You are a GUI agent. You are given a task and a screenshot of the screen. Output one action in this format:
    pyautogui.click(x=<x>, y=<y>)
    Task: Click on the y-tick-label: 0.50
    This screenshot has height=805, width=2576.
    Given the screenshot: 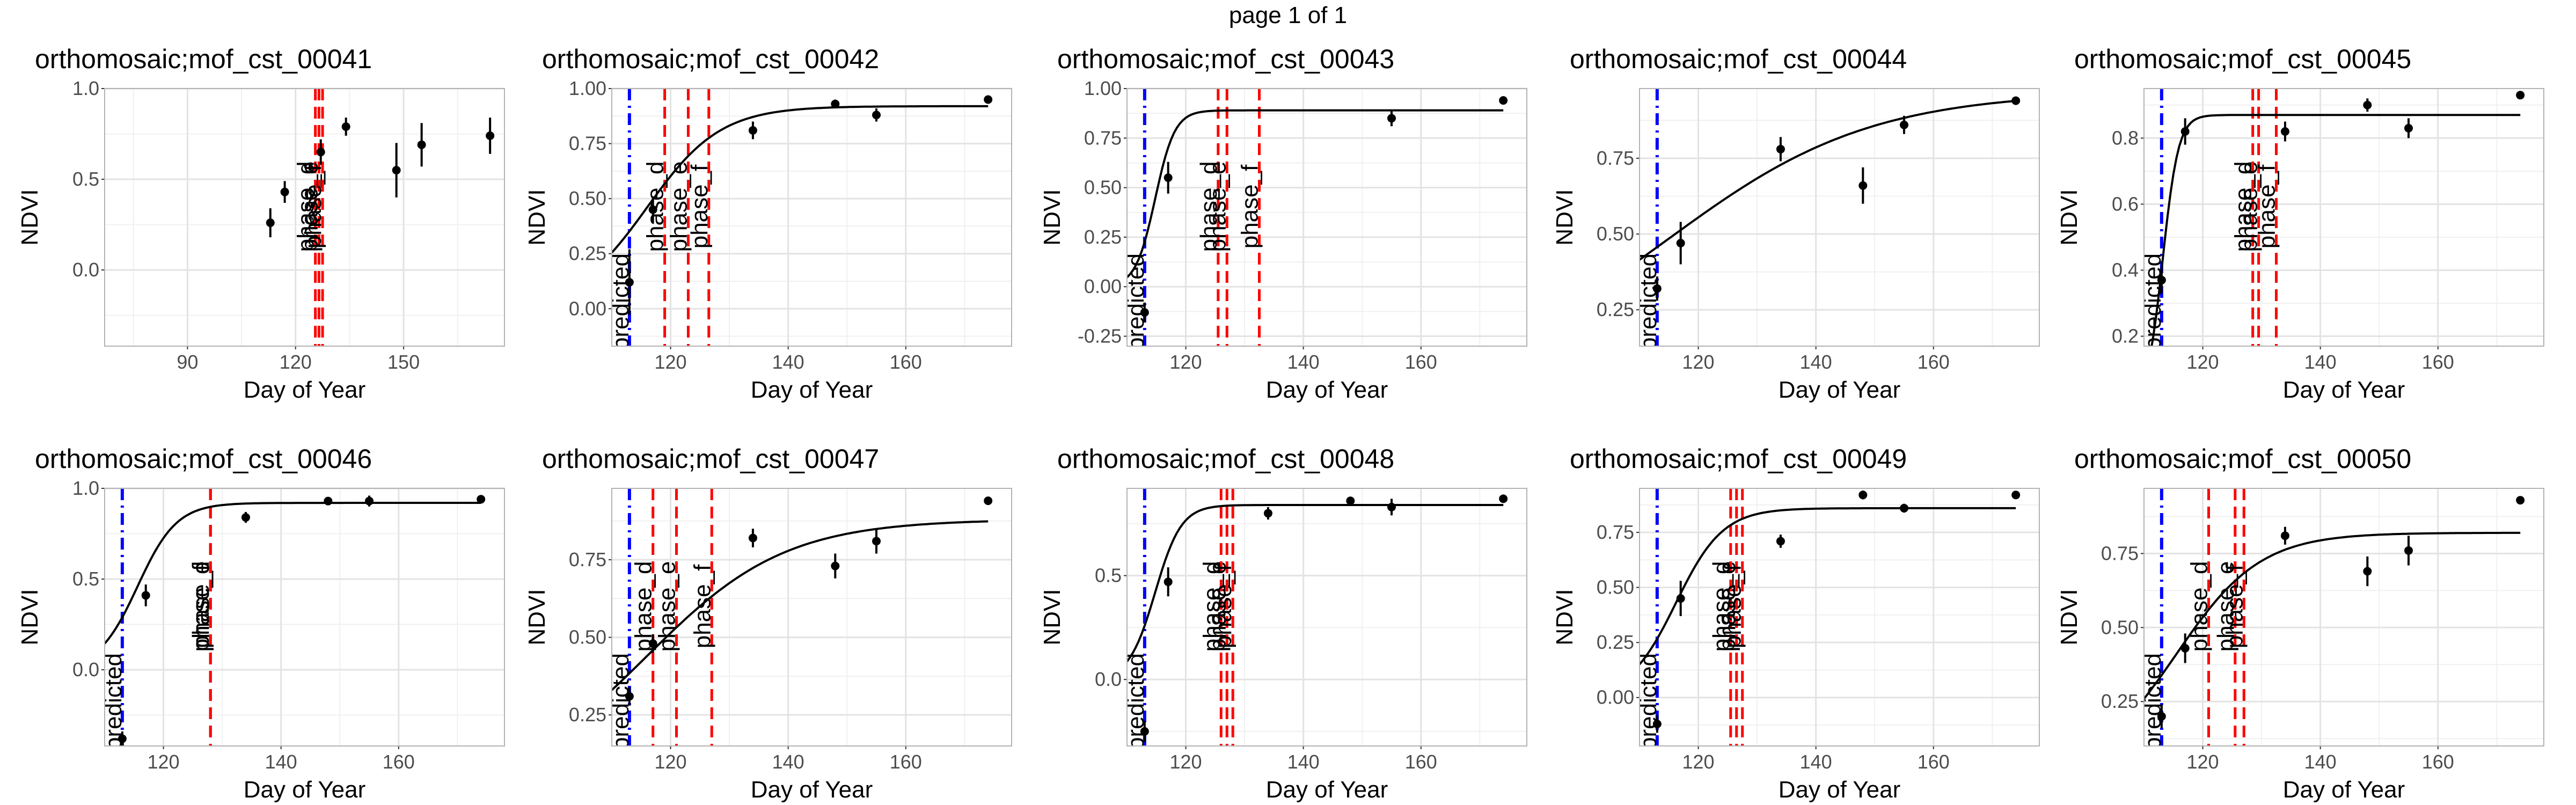 What is the action you would take?
    pyautogui.click(x=1615, y=587)
    